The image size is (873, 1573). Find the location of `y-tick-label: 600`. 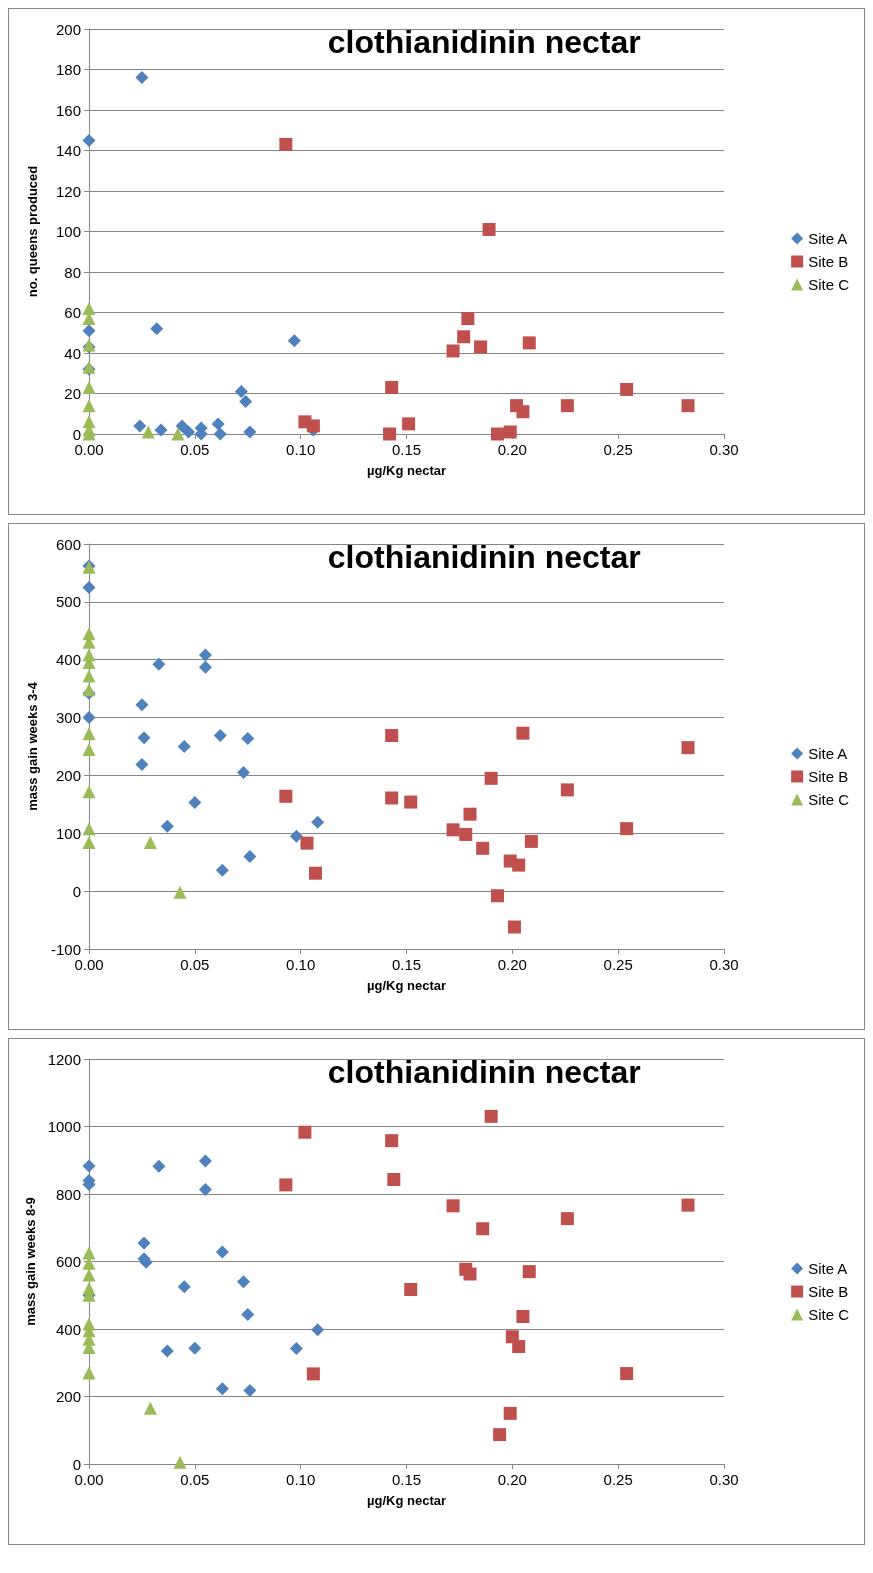

y-tick-label: 600 is located at coordinates (68, 1261).